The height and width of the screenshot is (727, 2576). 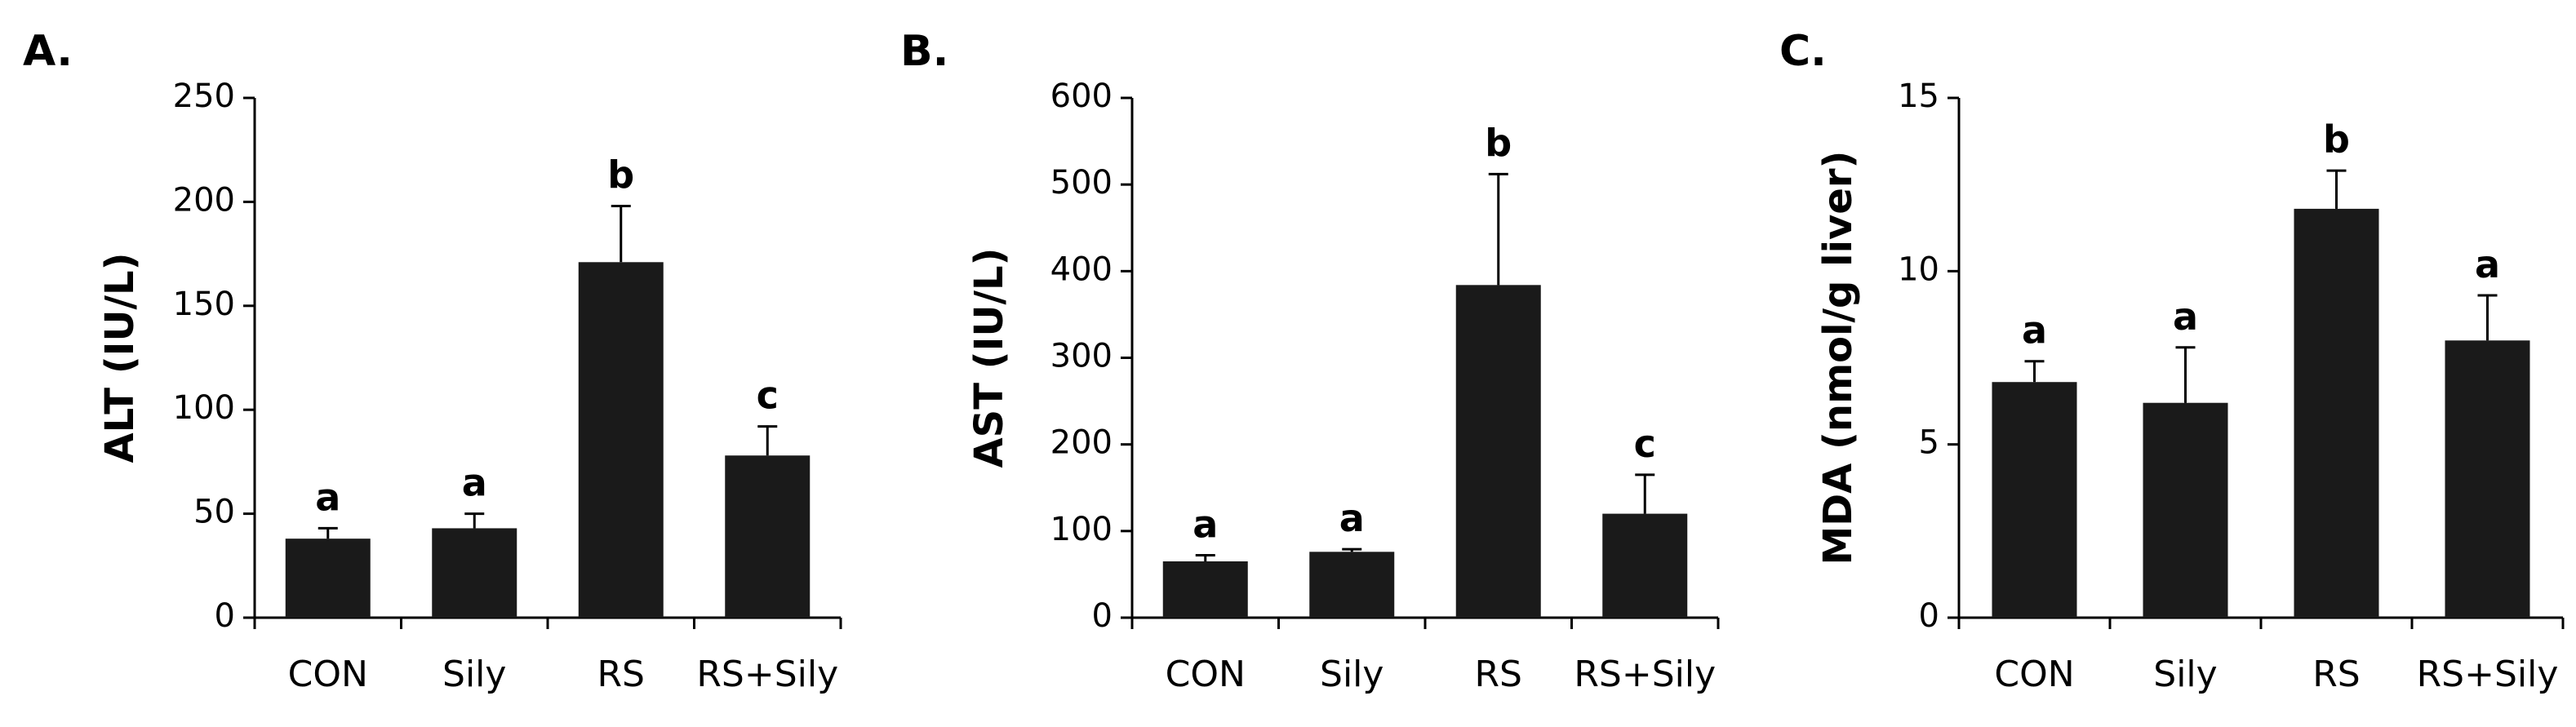 What do you see at coordinates (1081, 269) in the screenshot?
I see `y-tick-label: 400` at bounding box center [1081, 269].